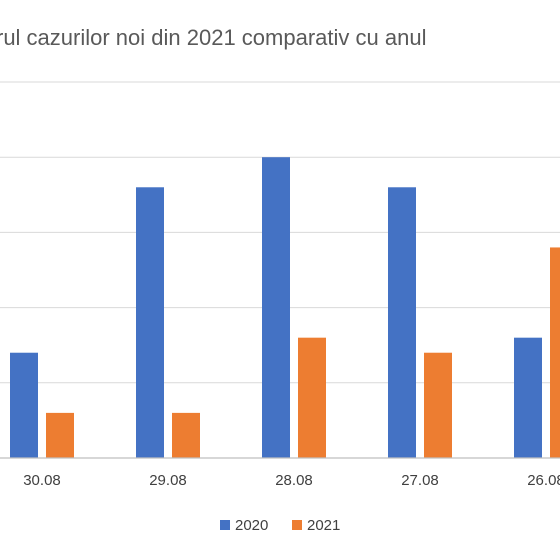 The height and width of the screenshot is (560, 560). Describe the element at coordinates (543, 480) in the screenshot. I see `x-tick-label: 26.08` at that location.